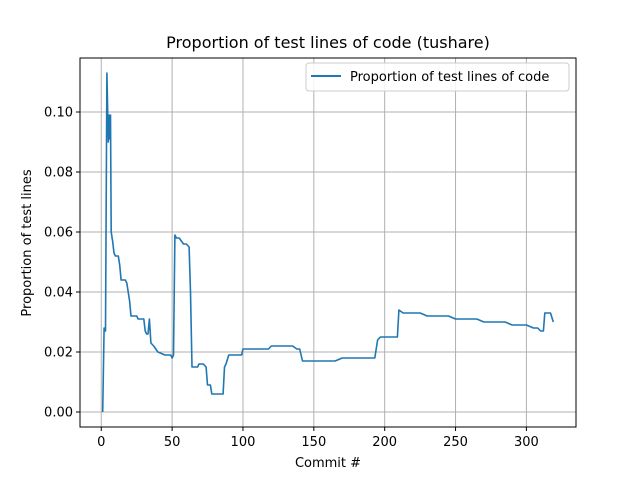 The image size is (640, 480). Describe the element at coordinates (449, 77) in the screenshot. I see `legend-label: Proportion of test lines of code` at that location.